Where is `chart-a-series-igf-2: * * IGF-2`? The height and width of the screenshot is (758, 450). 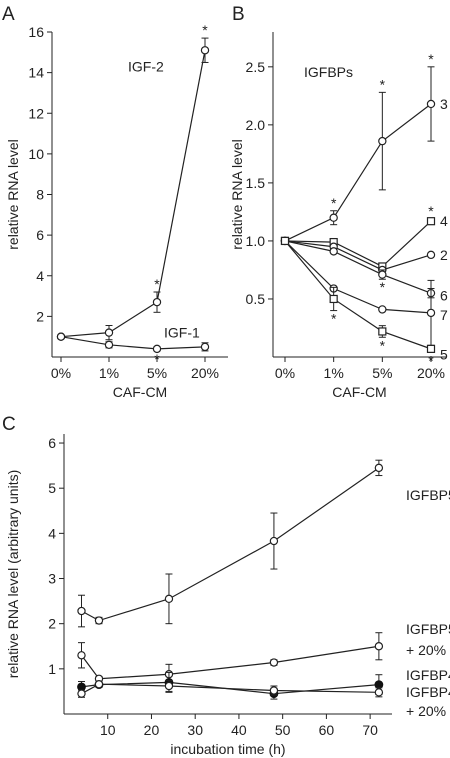 chart-a-series-igf-2: * * IGF-2 is located at coordinates (133, 181).